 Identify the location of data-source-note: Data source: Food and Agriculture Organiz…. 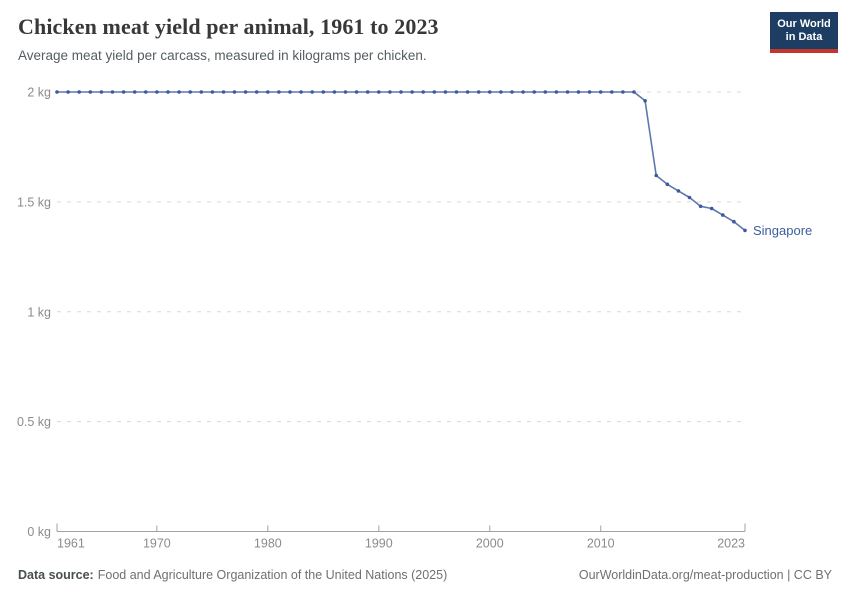
(232, 575).